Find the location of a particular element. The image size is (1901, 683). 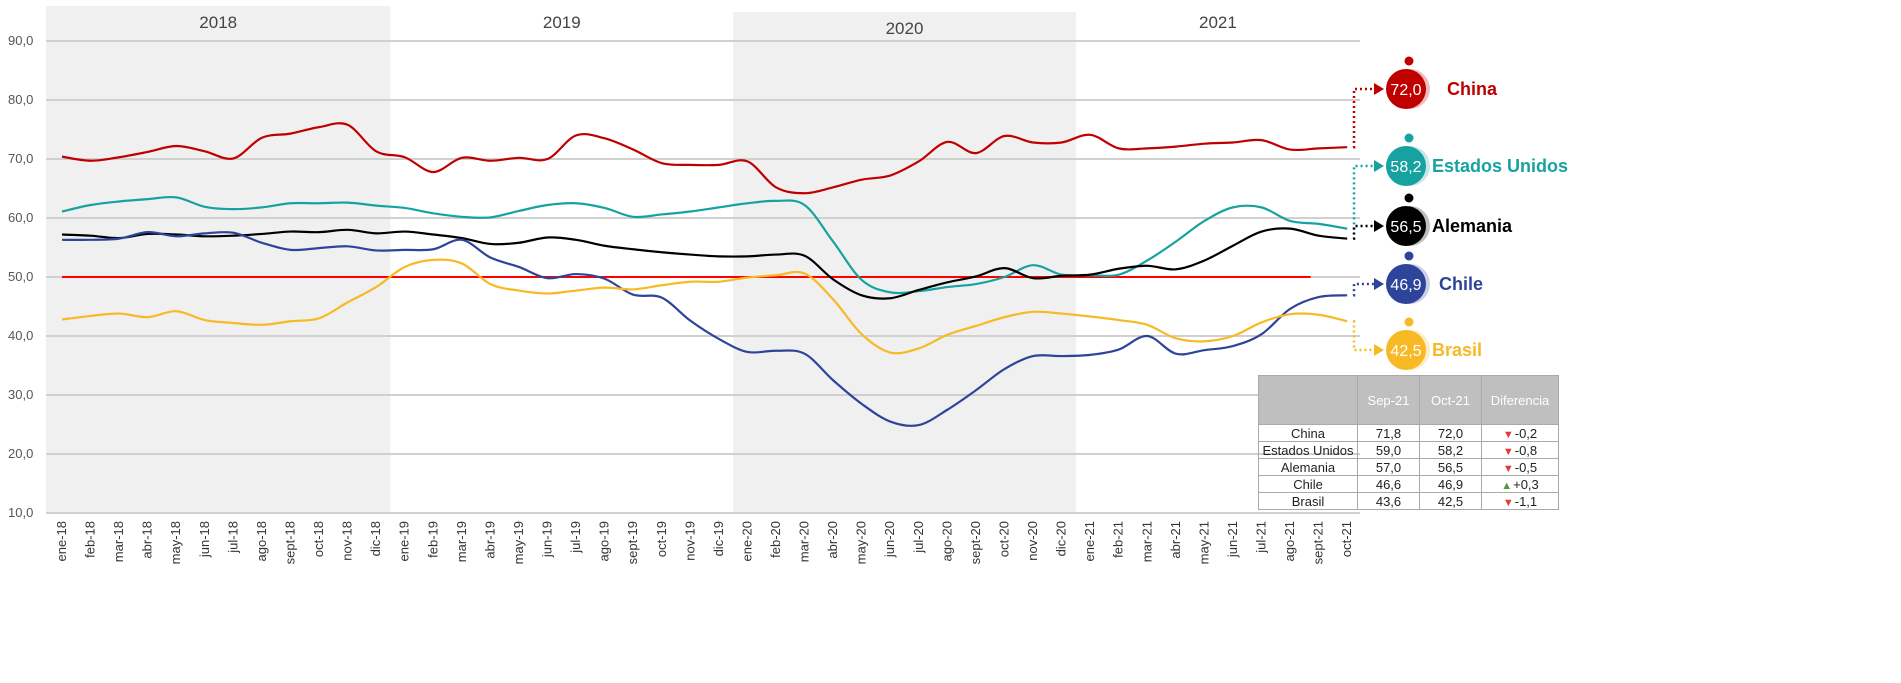

x-tick-label: nov-19 is located at coordinates (689, 541).